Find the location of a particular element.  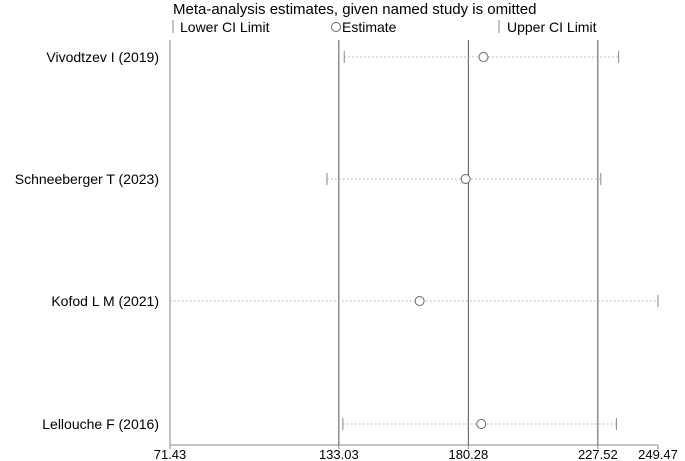

x-tick-label-3: 227.52 is located at coordinates (598, 454).